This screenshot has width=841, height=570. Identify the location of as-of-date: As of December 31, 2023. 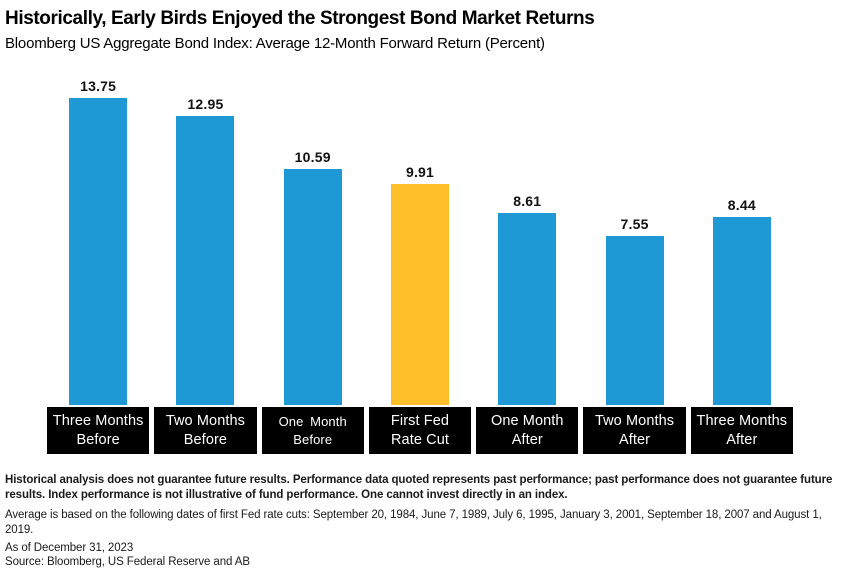
(69, 548).